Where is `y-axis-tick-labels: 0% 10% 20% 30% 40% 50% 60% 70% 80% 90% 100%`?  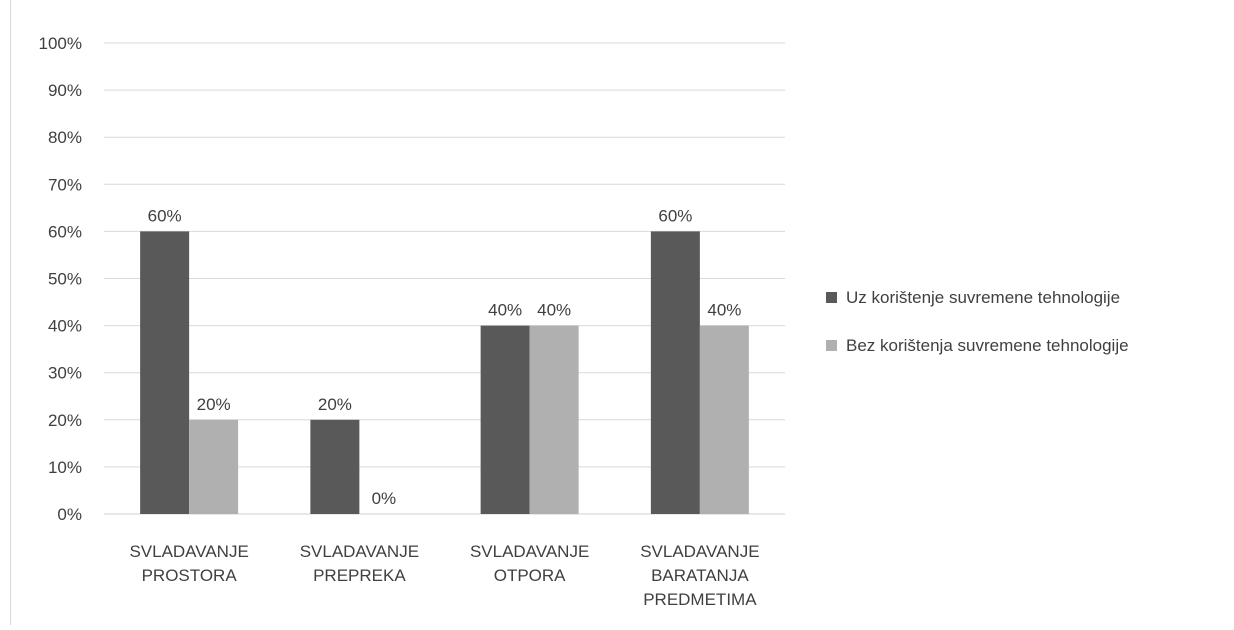
y-axis-tick-labels: 0% 10% 20% 30% 40% 50% 60% 70% 80% 90% 100% is located at coordinates (60, 279).